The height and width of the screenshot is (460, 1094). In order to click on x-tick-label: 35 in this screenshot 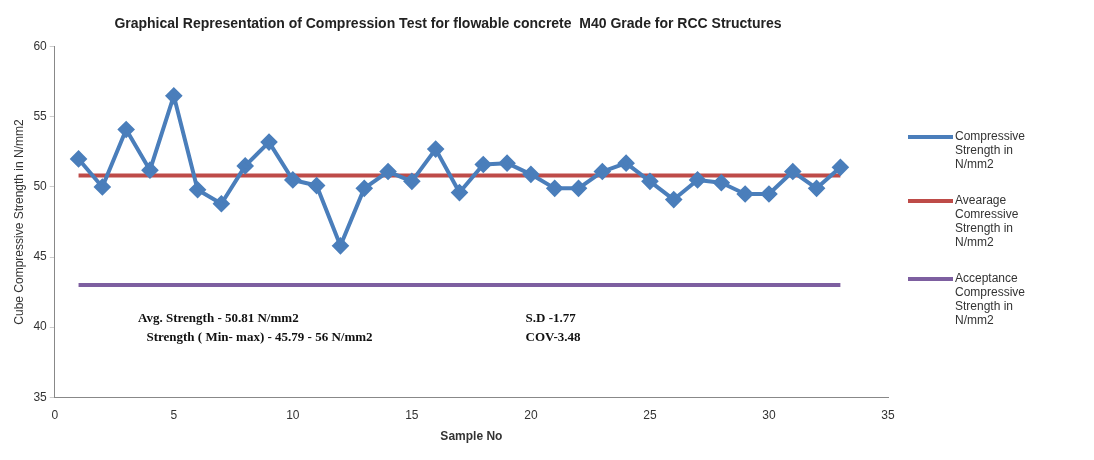, I will do `click(888, 414)`.